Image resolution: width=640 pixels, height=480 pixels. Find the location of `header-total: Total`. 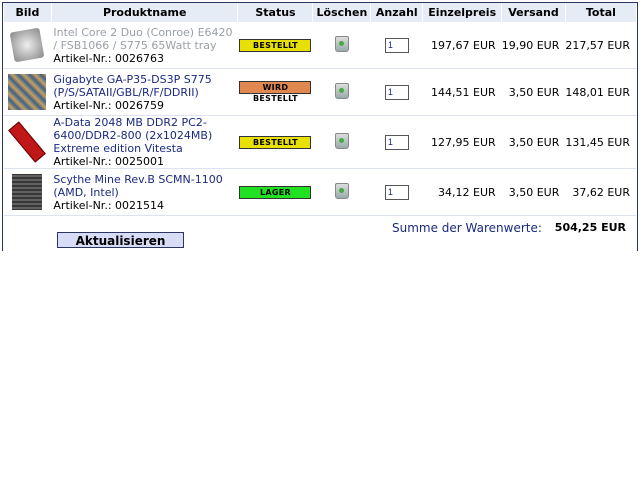

header-total: Total is located at coordinates (600, 12).